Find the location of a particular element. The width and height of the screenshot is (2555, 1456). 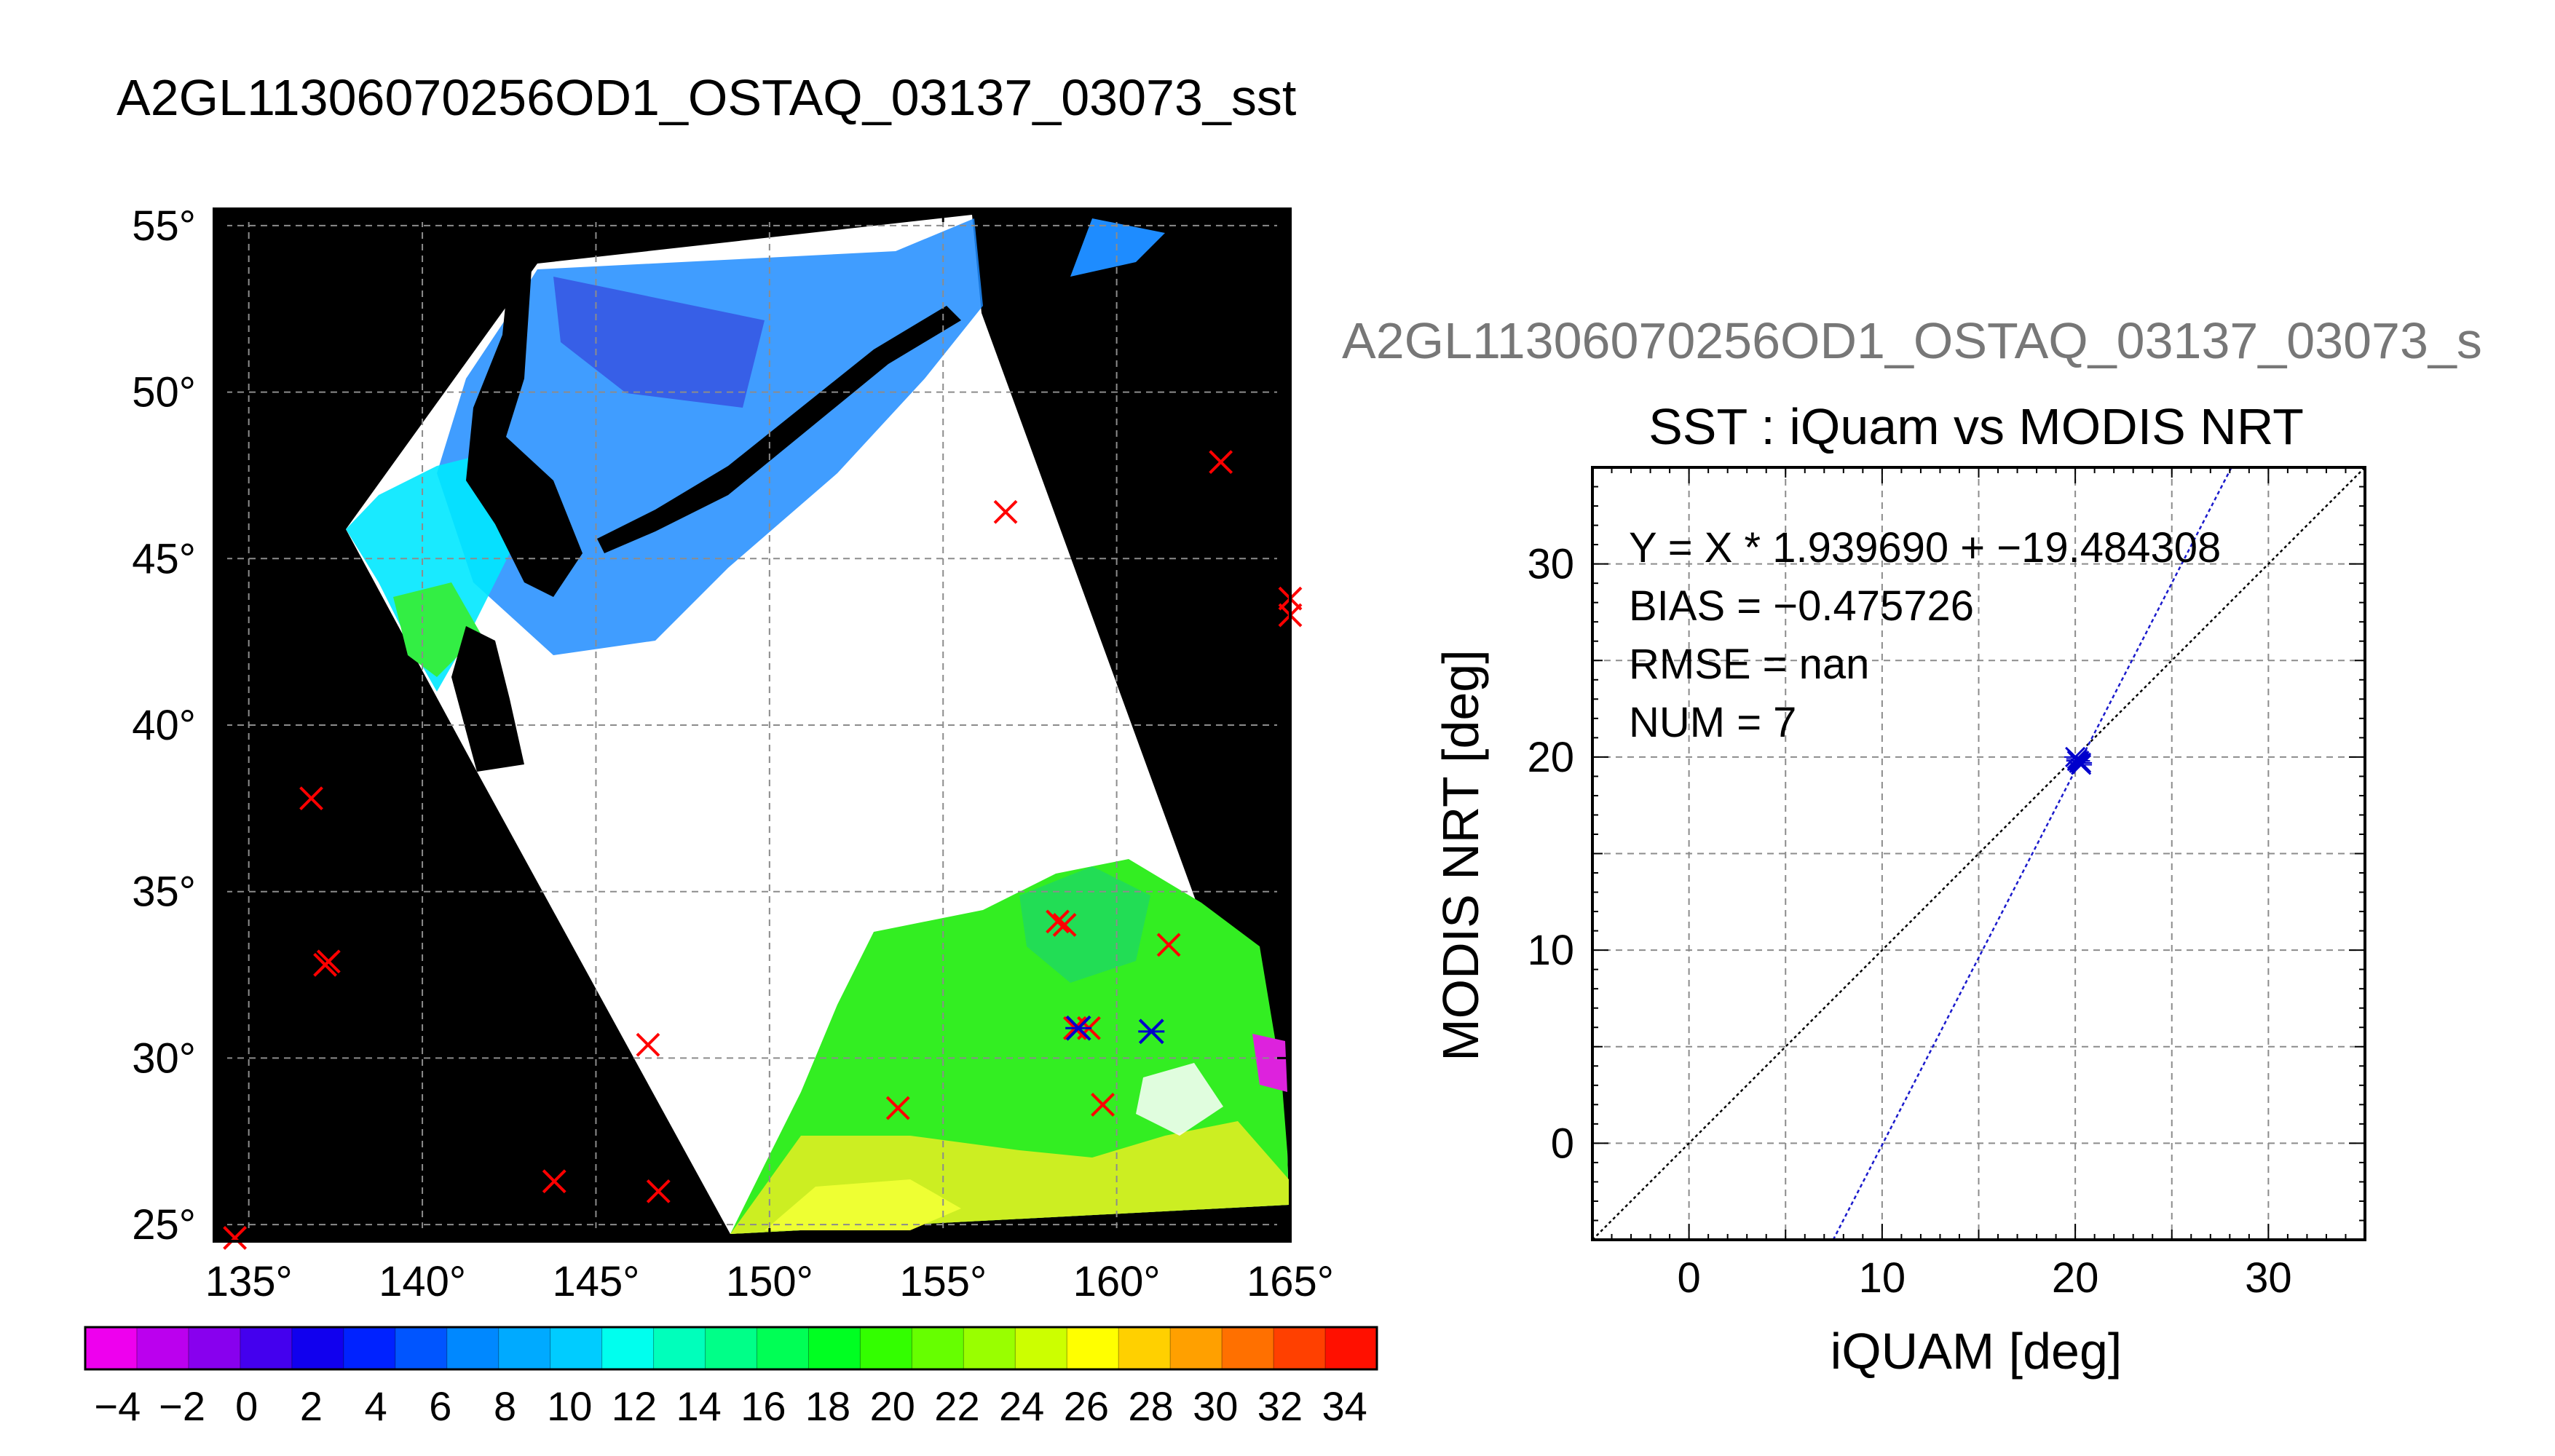

lon-tick-label: 150° is located at coordinates (769, 1281).